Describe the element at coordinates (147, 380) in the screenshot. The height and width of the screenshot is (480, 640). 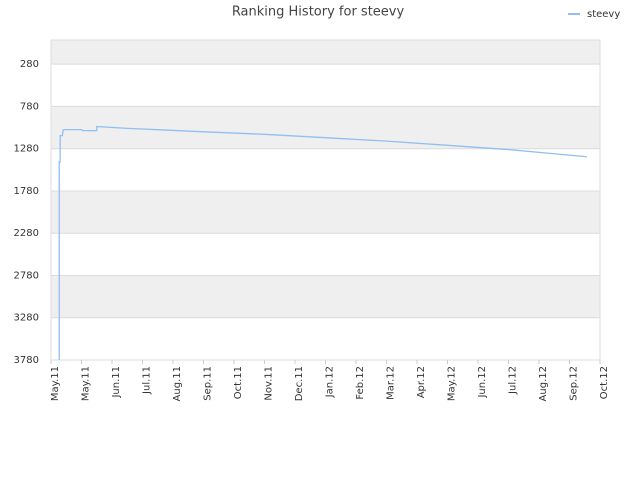
I see `x-tick-label: Jul.11` at that location.